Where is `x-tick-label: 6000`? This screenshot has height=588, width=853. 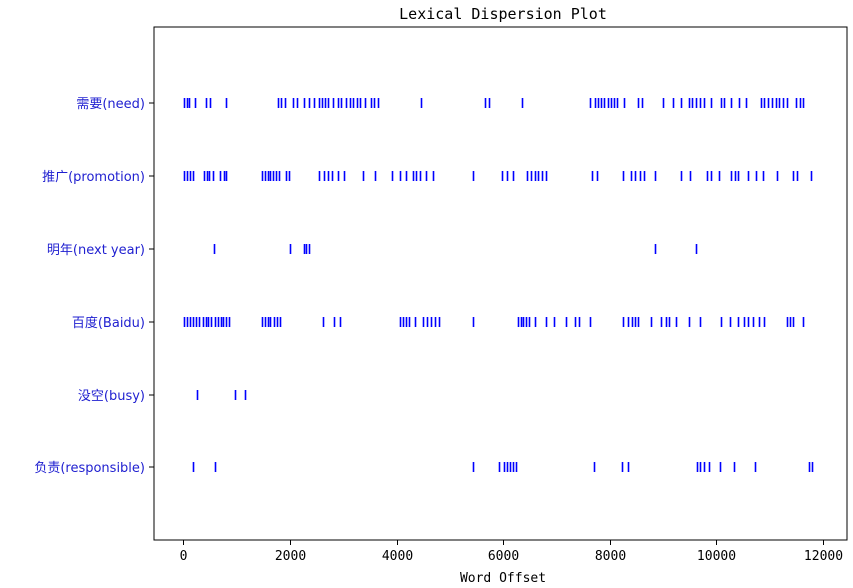
x-tick-label: 6000 is located at coordinates (503, 556).